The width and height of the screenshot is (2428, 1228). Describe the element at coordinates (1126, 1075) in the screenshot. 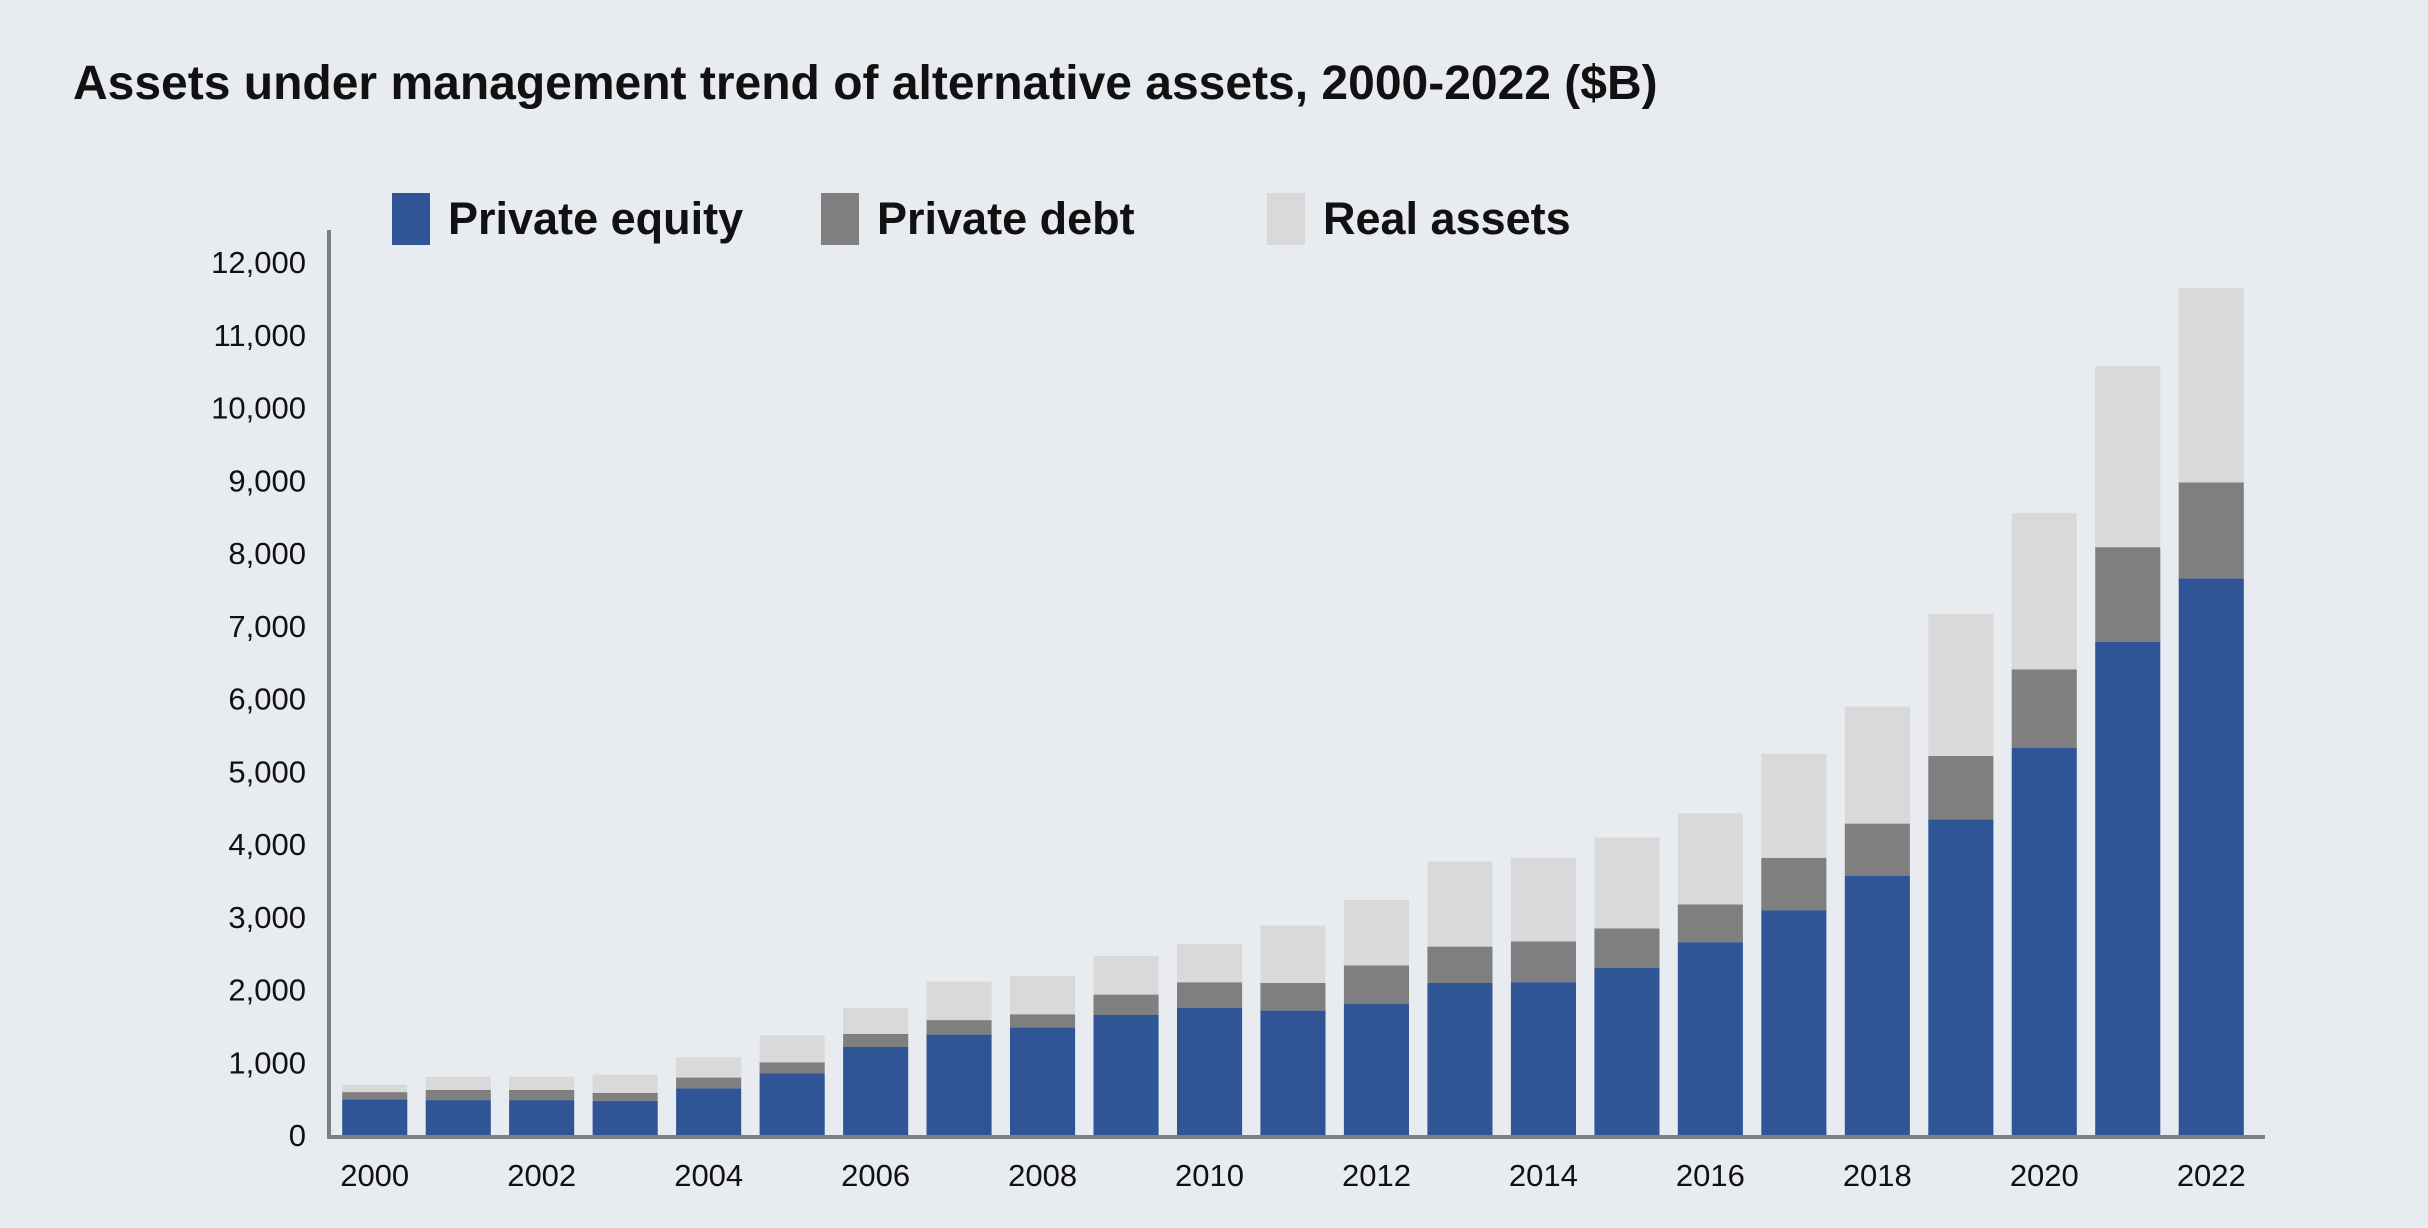

I see `bar-private-equity-2009` at that location.